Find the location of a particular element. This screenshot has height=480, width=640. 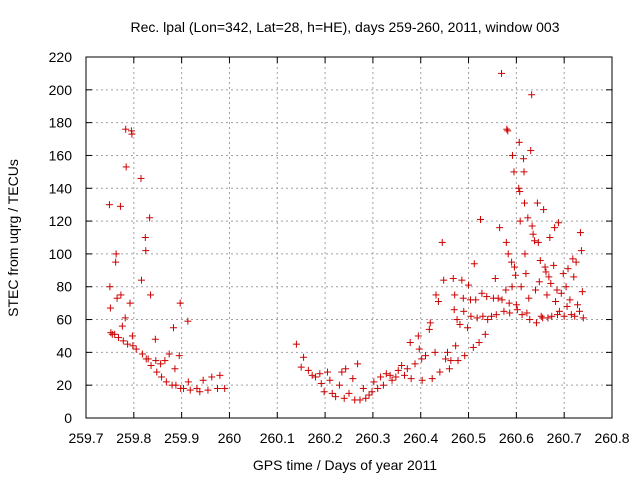

y-tick-label: 220 is located at coordinates (61, 57).